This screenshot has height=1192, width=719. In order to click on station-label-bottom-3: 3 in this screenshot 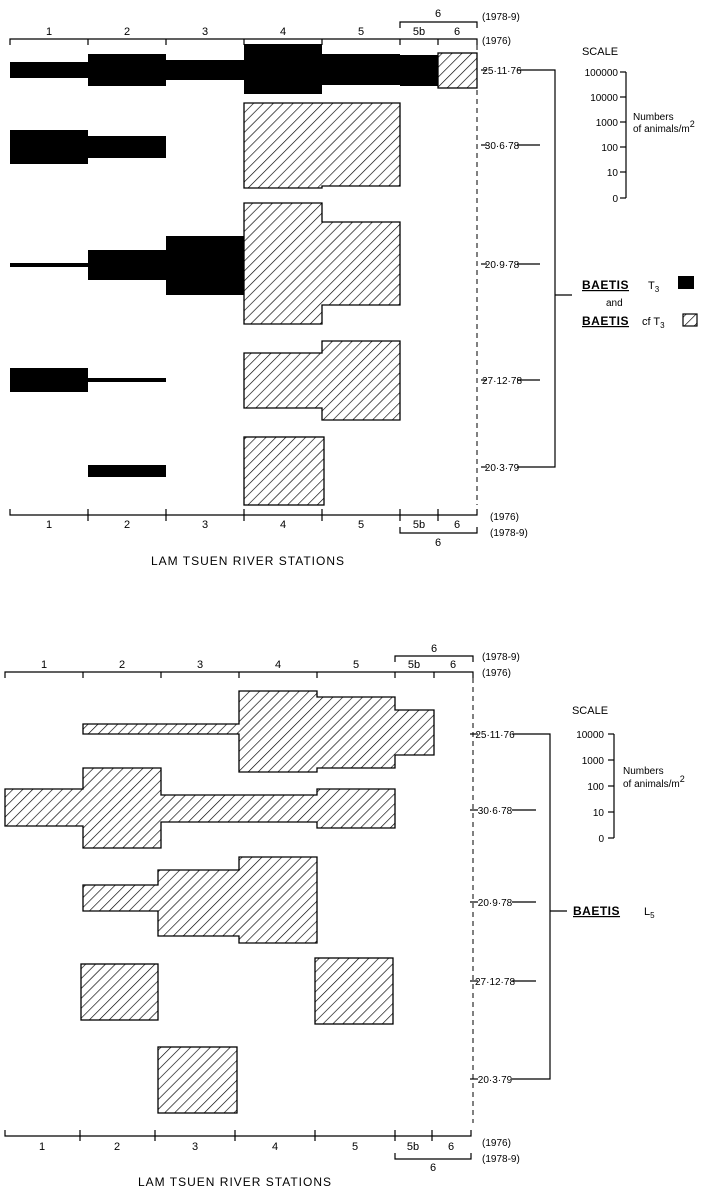, I will do `click(195, 1147)`.